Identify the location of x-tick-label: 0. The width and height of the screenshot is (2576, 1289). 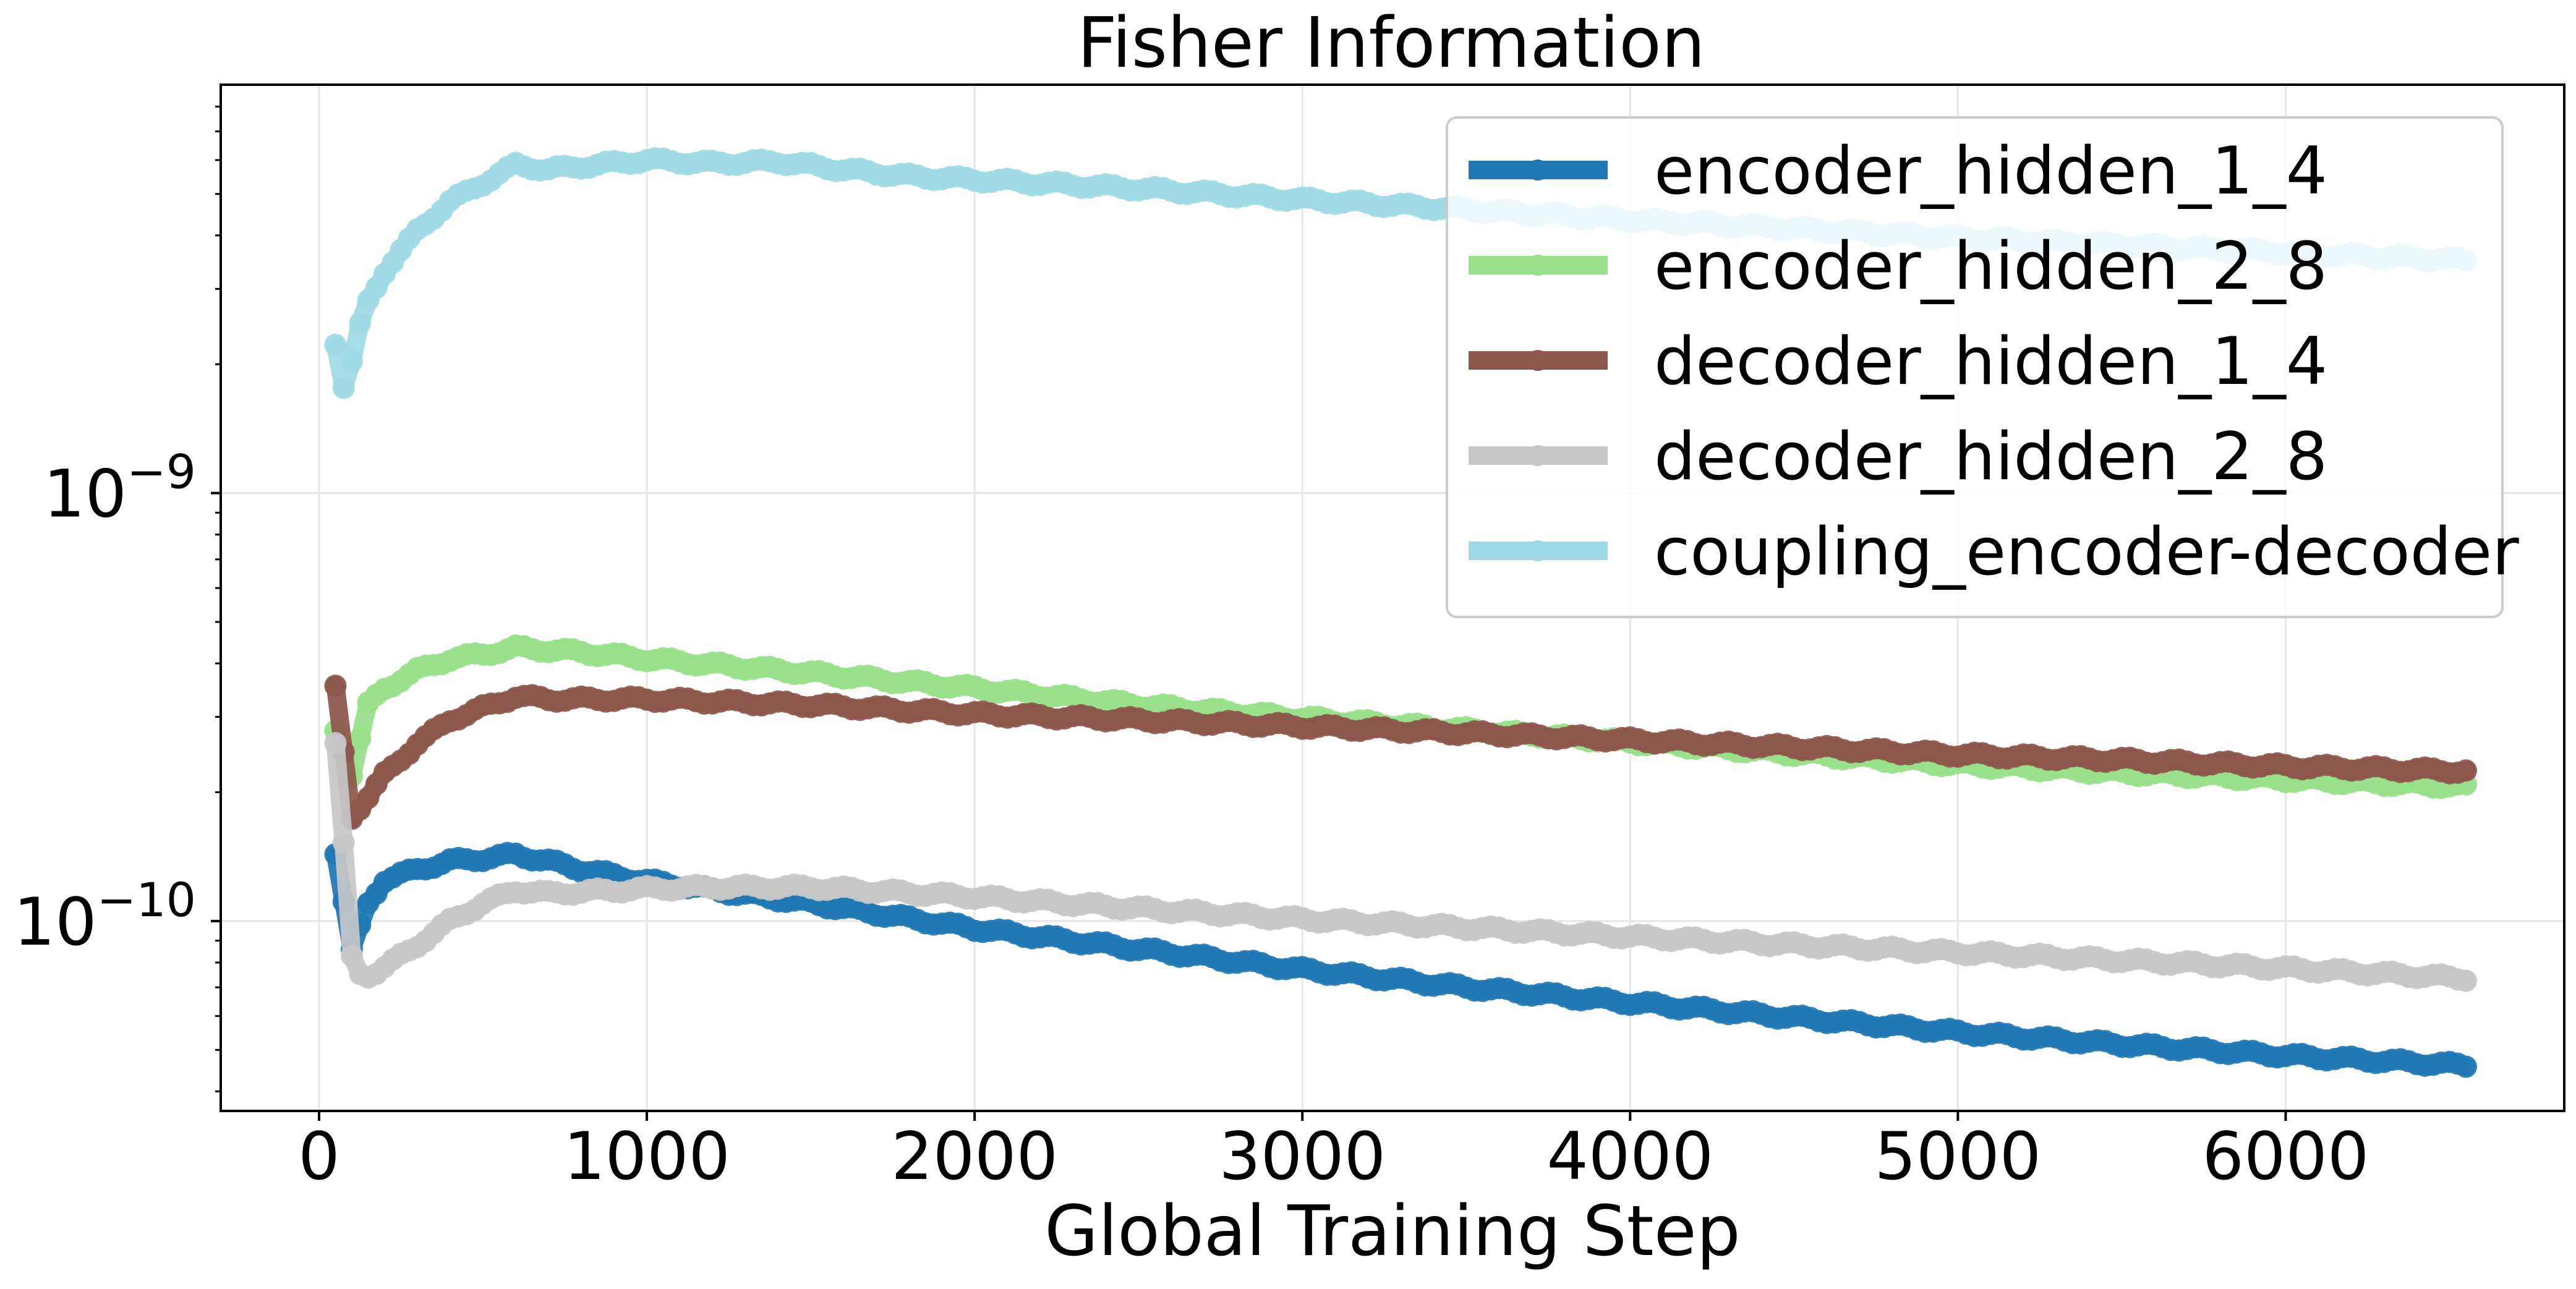
(318, 1156).